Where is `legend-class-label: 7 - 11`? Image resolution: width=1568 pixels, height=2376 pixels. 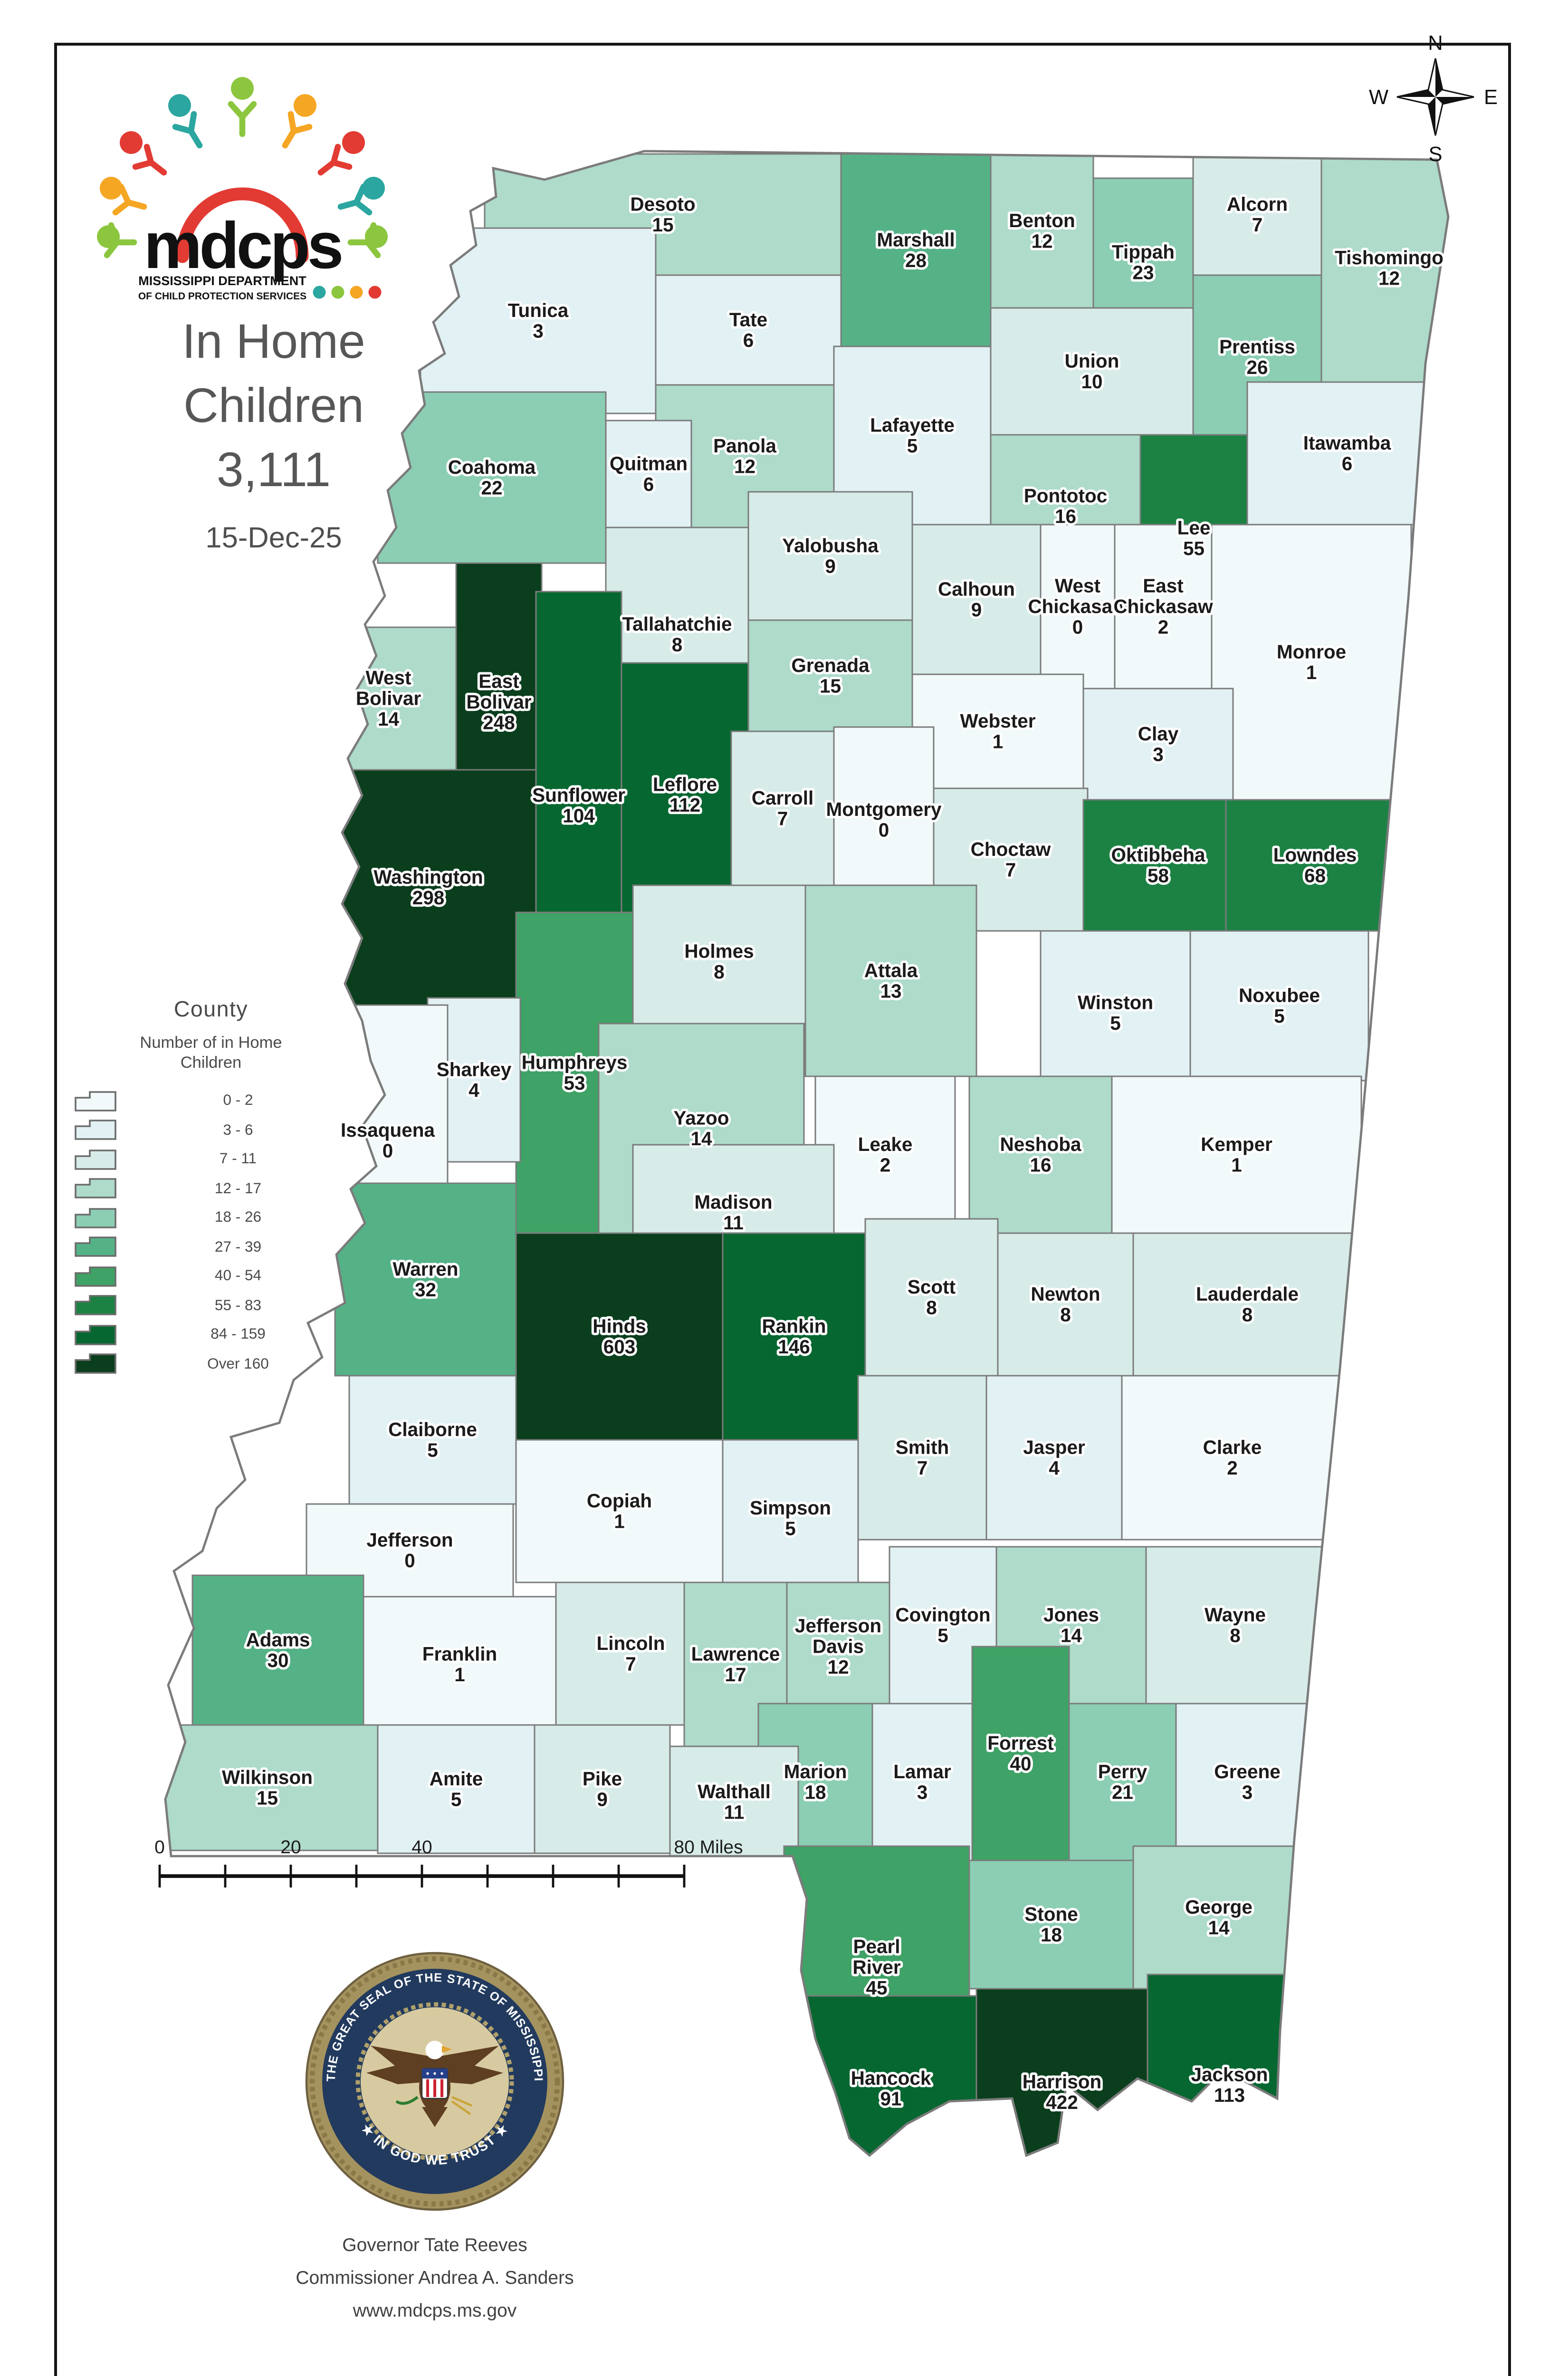
legend-class-label: 7 - 11 is located at coordinates (238, 1159).